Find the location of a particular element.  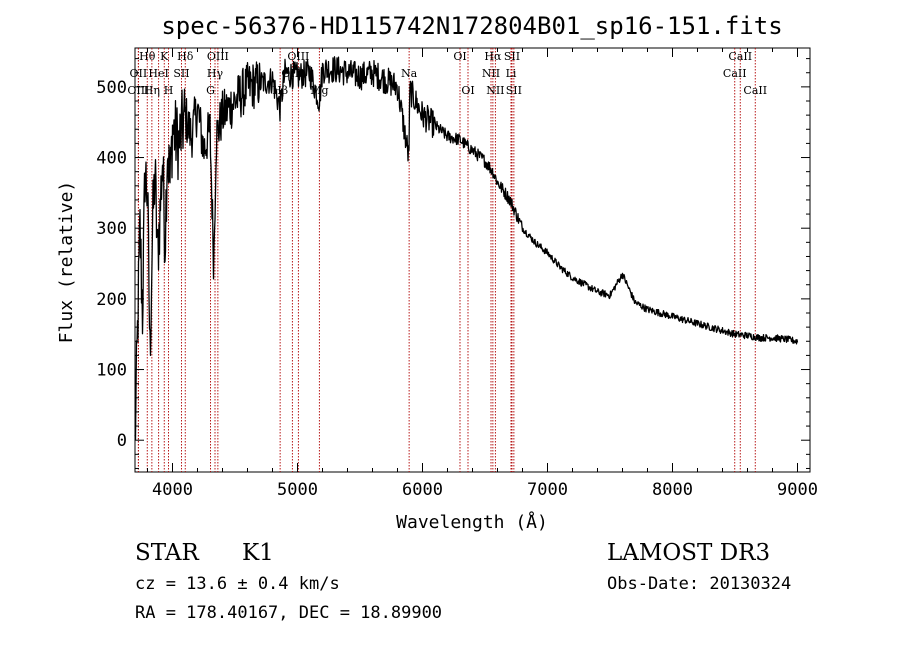

x-tick-label: 4000 is located at coordinates (172, 490).